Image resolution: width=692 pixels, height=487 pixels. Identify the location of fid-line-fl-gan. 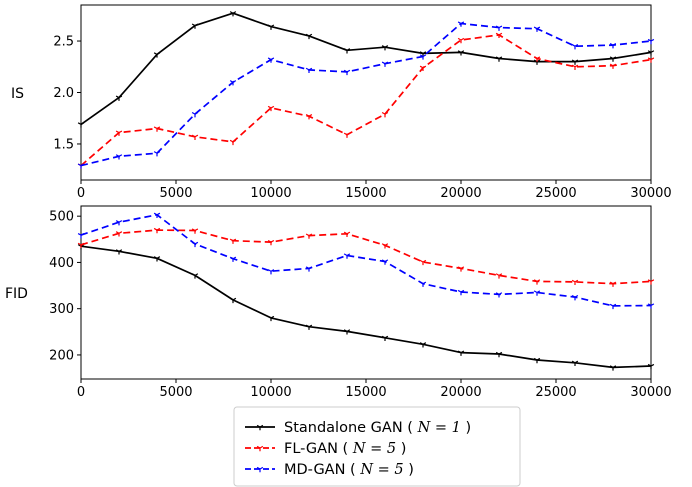
(366, 257).